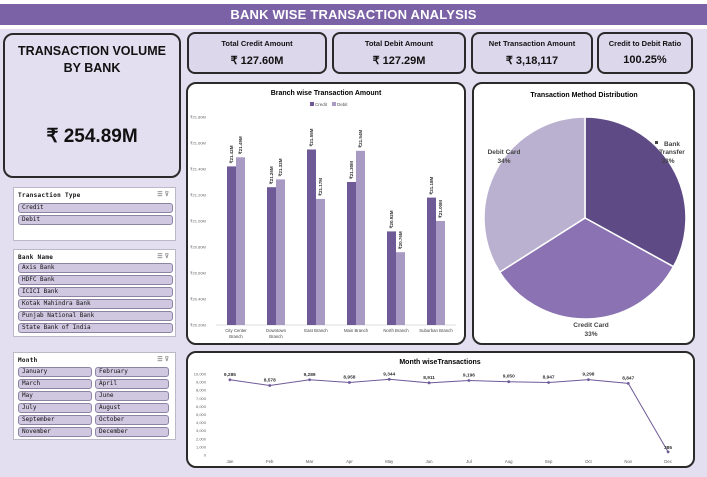  What do you see at coordinates (656, 142) in the screenshot?
I see `pie-leader-marker` at bounding box center [656, 142].